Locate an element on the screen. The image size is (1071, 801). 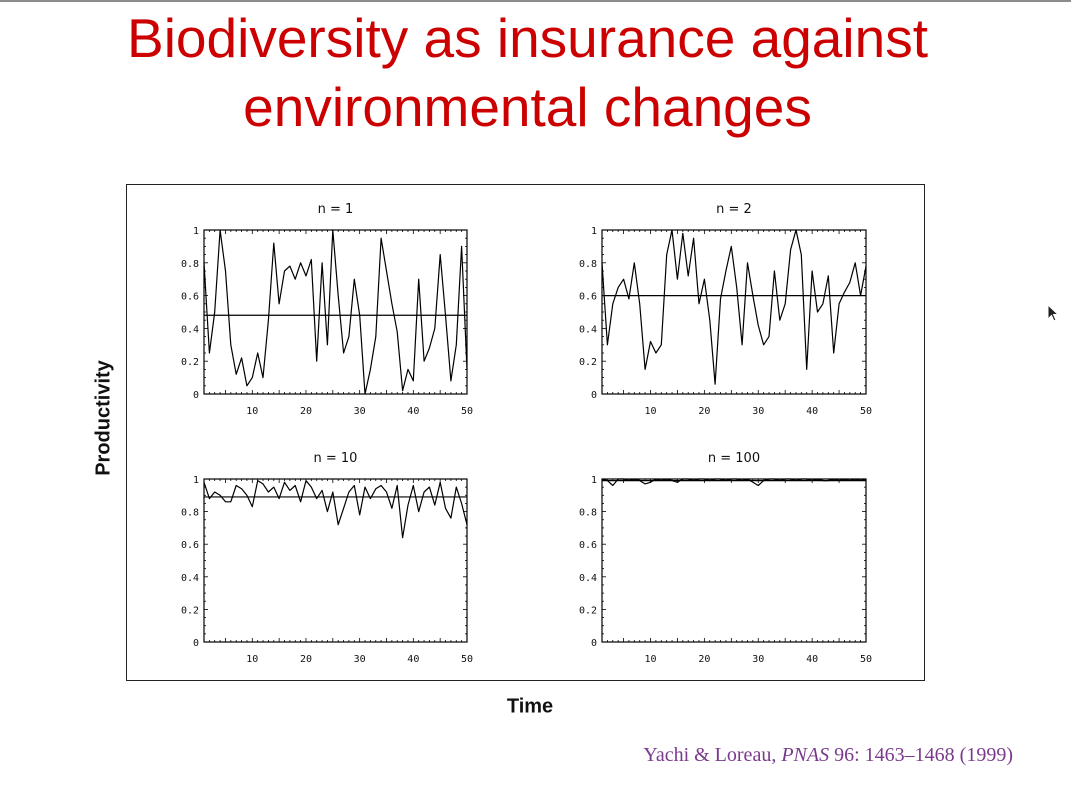
panel-1-y-tick-label: 0.4 is located at coordinates (190, 329).